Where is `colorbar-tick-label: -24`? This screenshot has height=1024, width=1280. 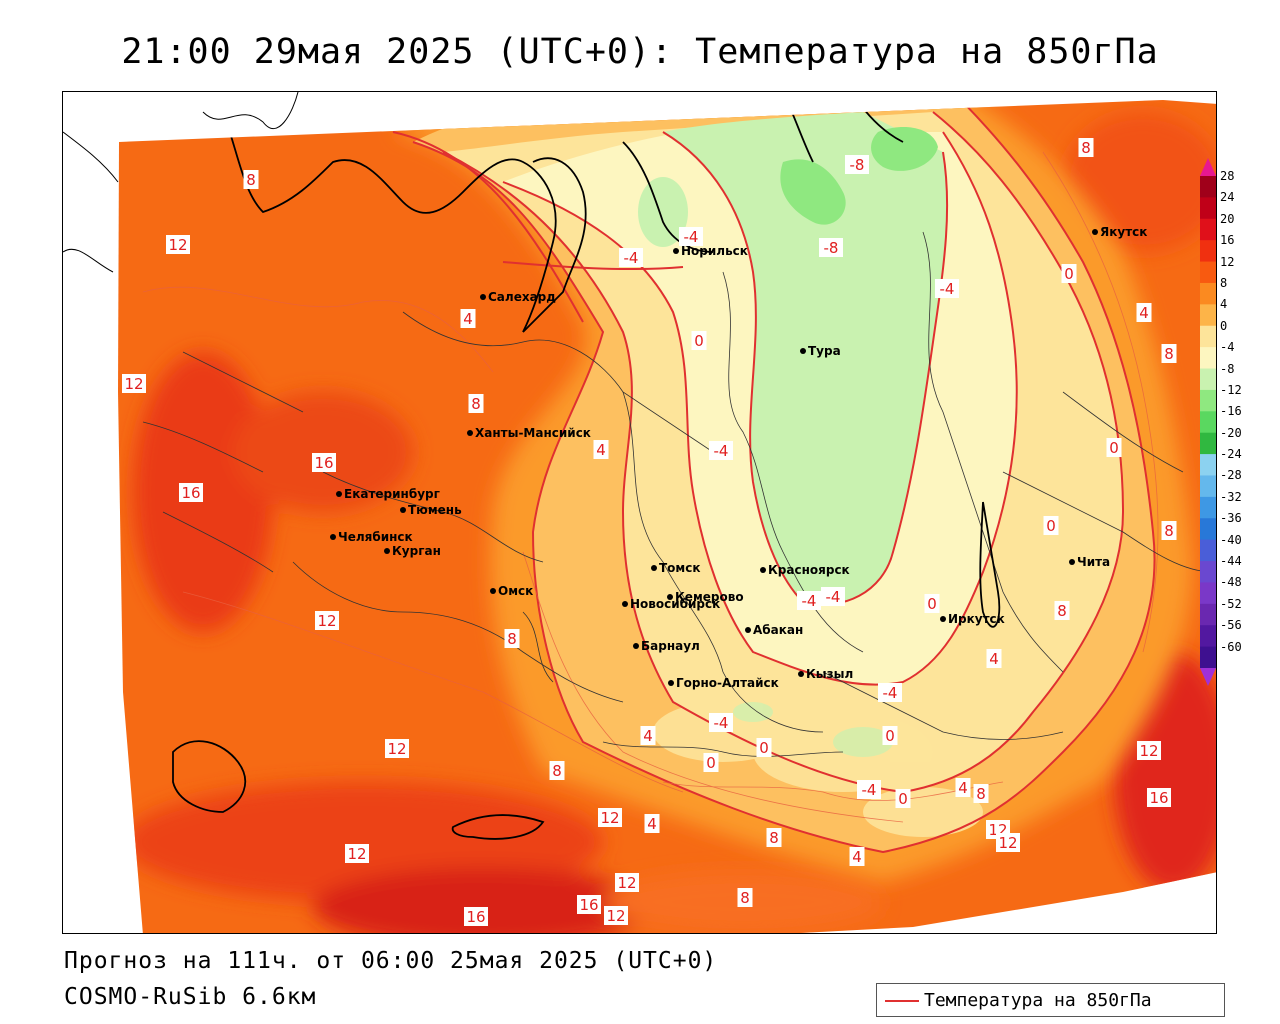 colorbar-tick-label: -24 is located at coordinates (1231, 454).